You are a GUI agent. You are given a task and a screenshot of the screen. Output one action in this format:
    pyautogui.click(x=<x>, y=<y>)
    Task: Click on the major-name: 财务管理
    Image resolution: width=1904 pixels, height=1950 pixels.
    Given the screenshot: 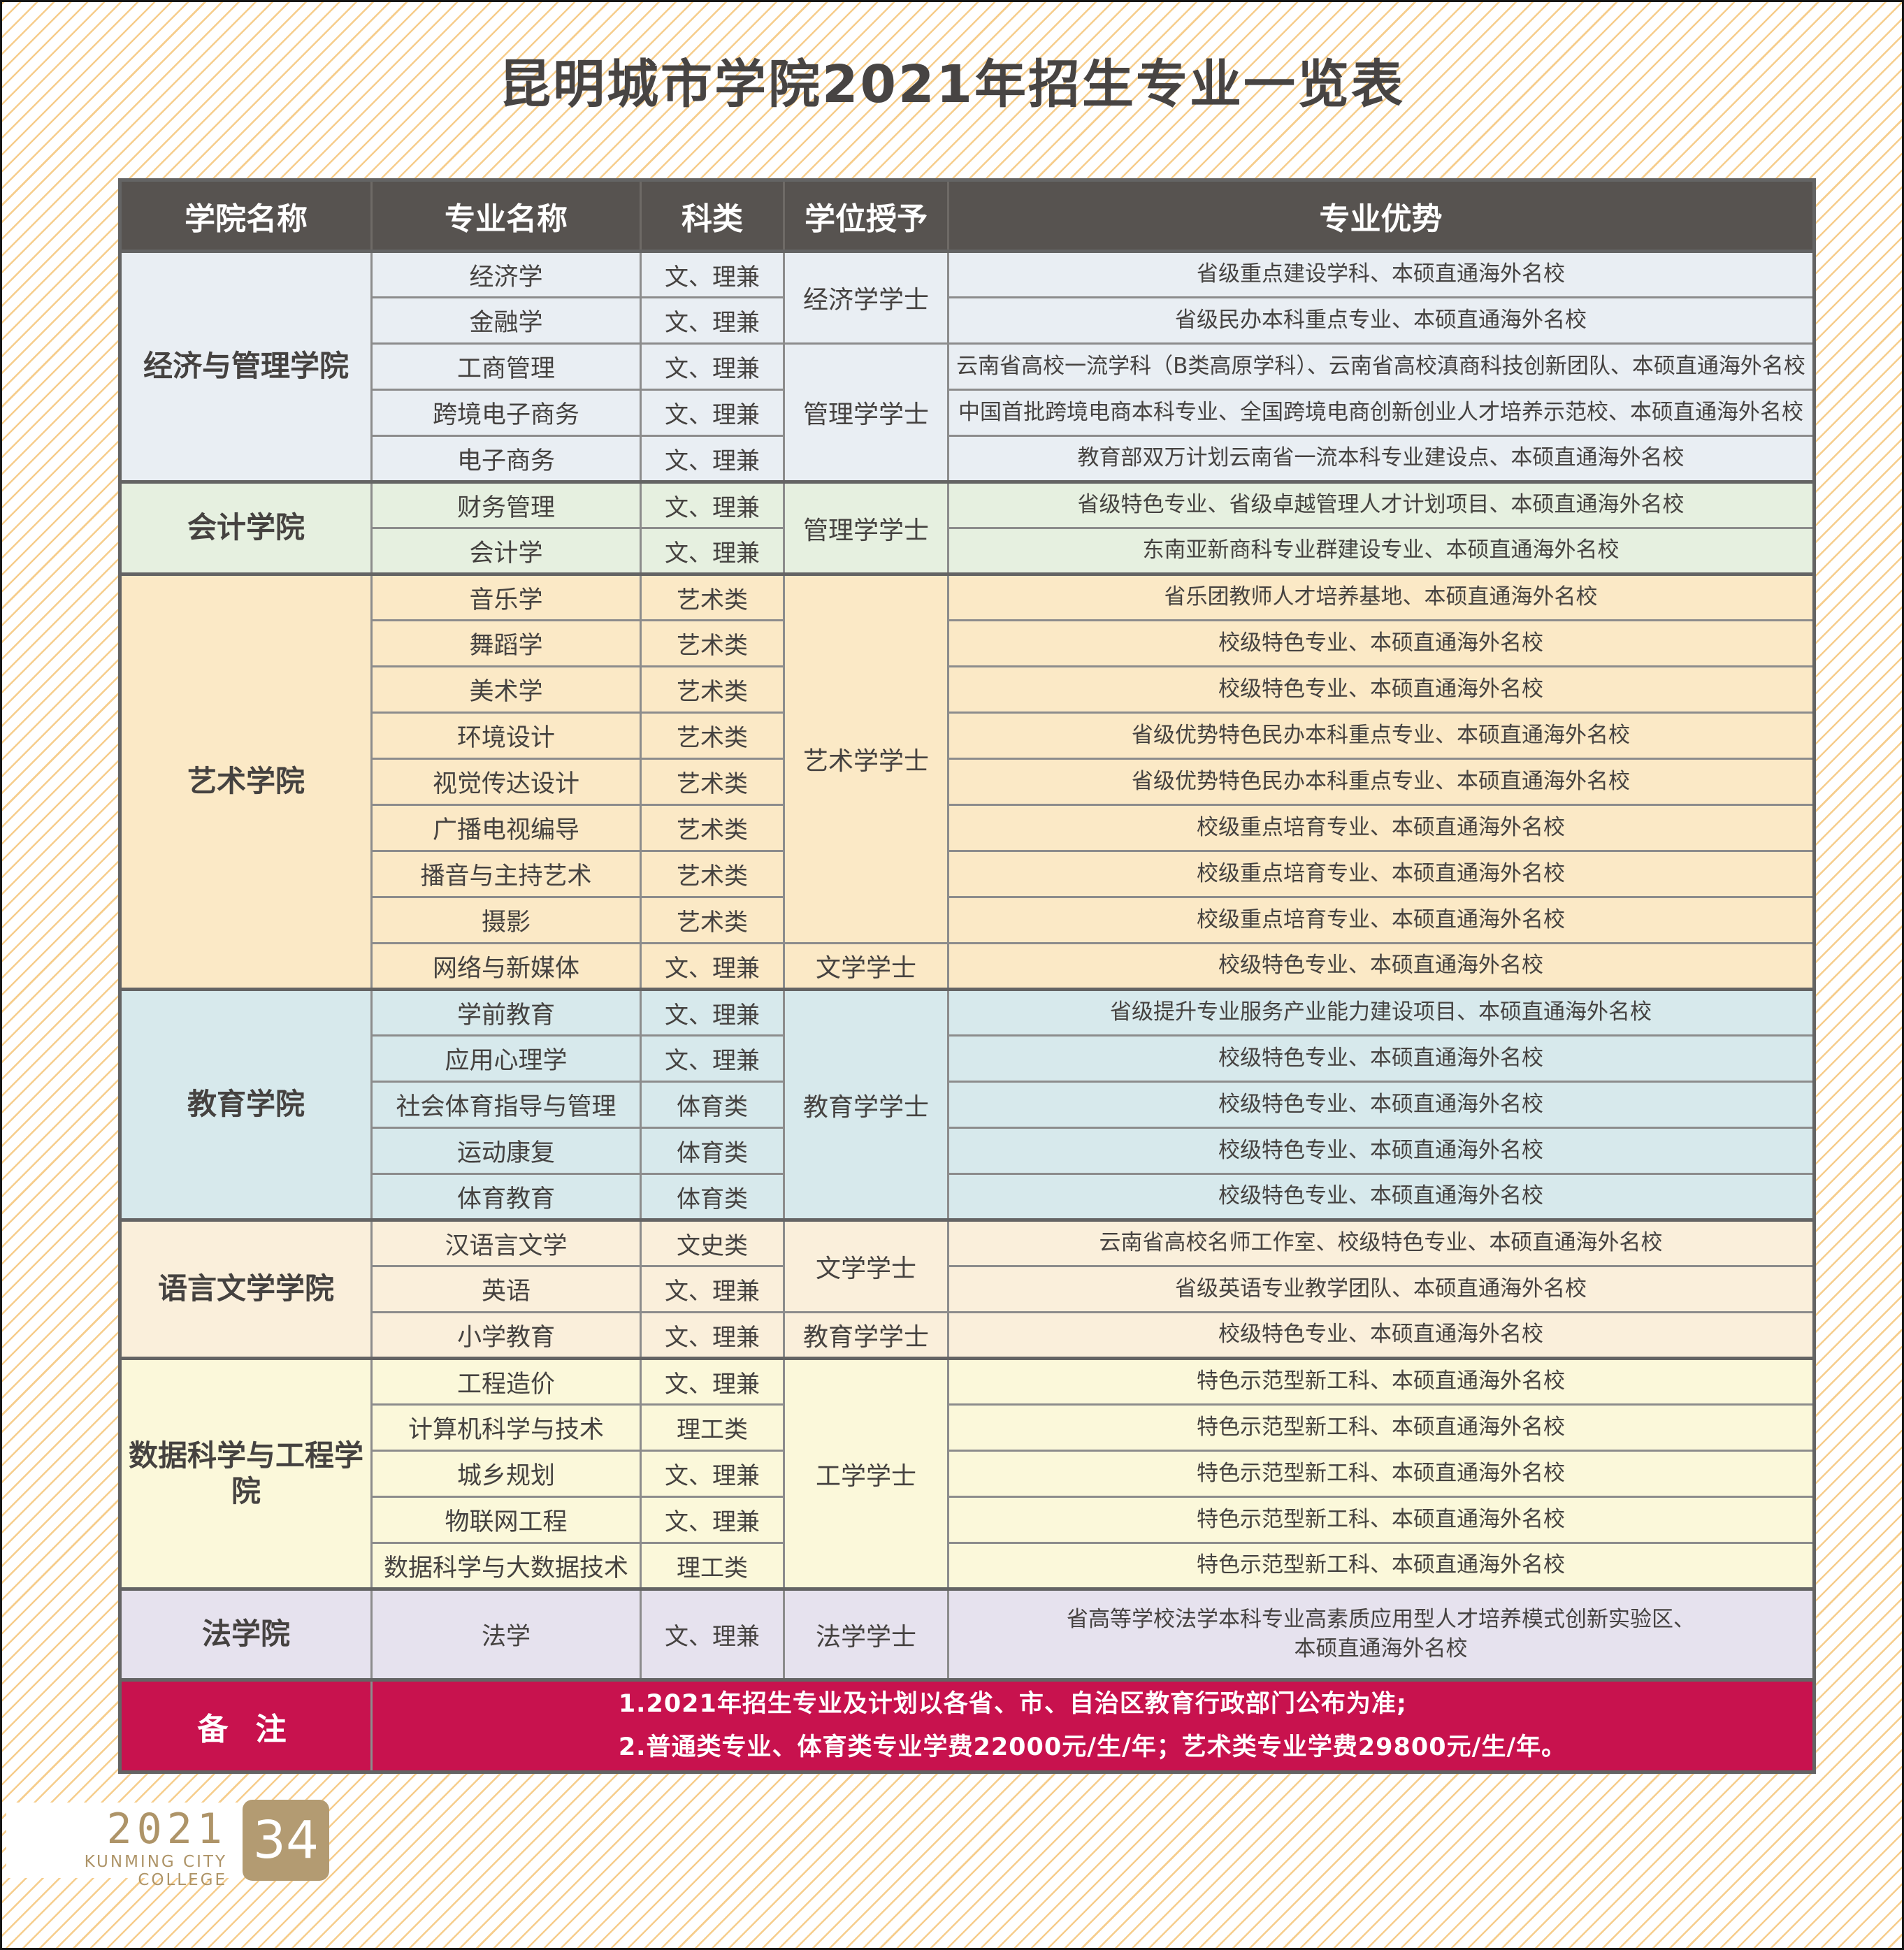 What is the action you would take?
    pyautogui.click(x=506, y=504)
    